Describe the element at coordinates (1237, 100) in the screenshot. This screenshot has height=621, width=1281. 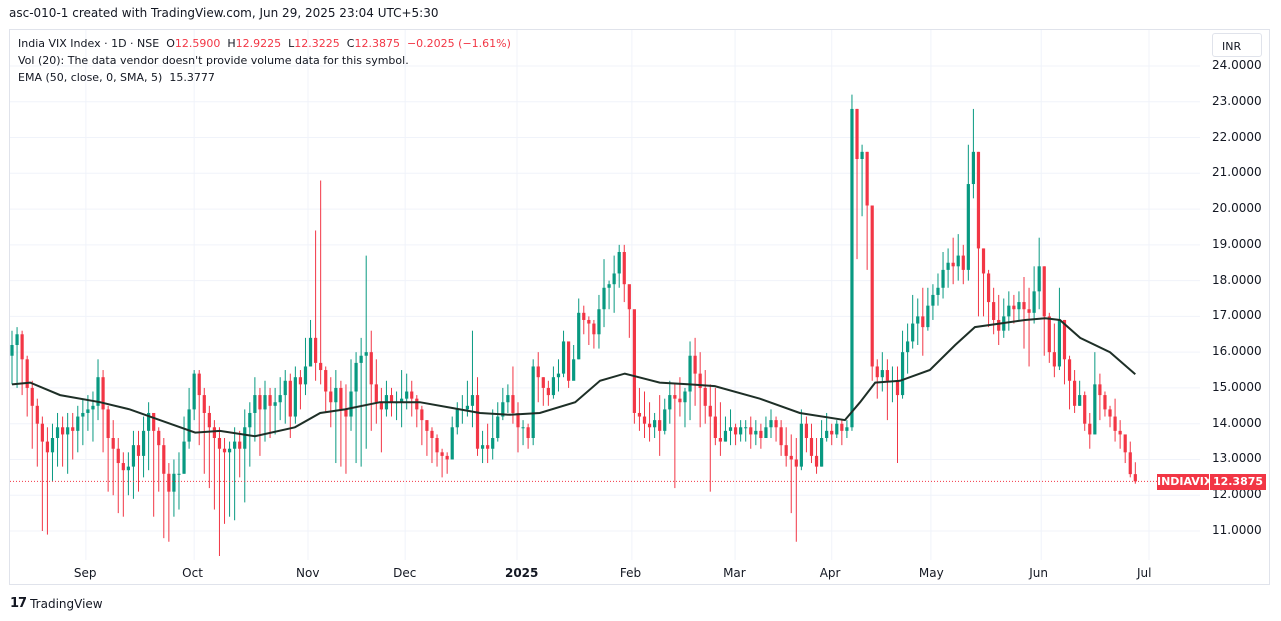
I see `y-tick-label: 23.0000` at that location.